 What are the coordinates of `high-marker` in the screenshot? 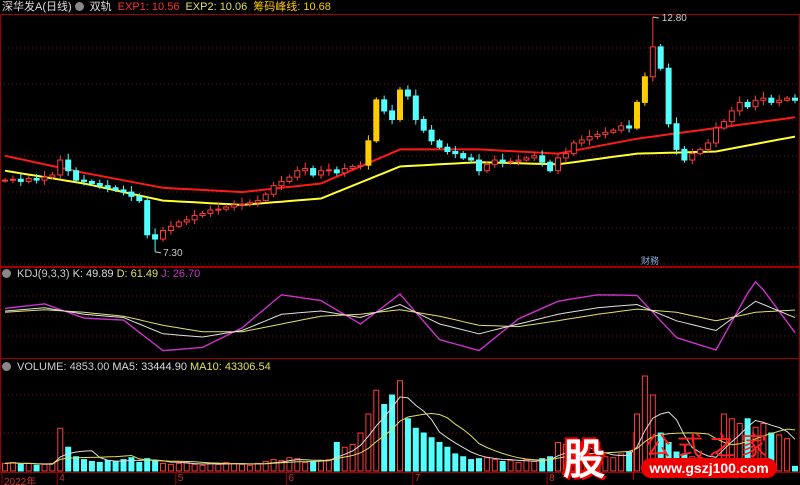 It's located at (655, 17).